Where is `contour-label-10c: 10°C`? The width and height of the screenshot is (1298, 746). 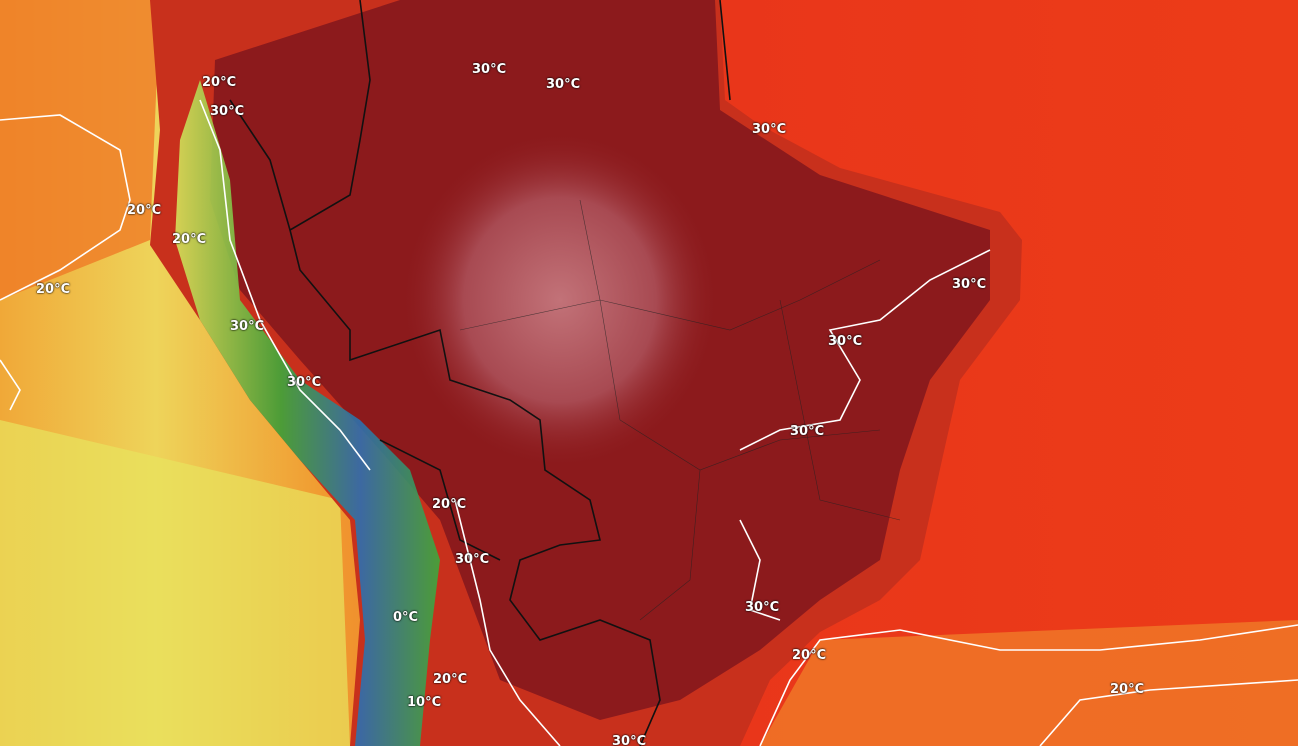
contour-label-10c: 10°C is located at coordinates (424, 702).